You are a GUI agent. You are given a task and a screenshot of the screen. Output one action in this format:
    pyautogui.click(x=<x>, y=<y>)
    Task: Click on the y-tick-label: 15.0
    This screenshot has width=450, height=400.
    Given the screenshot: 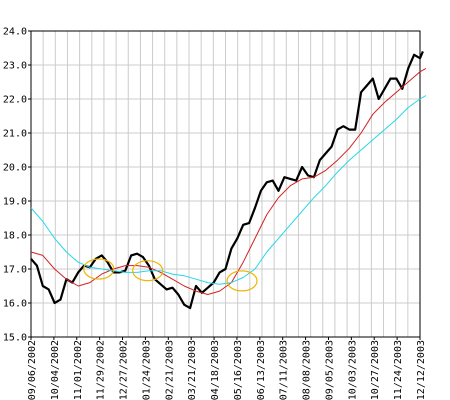 What is the action you would take?
    pyautogui.click(x=15, y=338)
    